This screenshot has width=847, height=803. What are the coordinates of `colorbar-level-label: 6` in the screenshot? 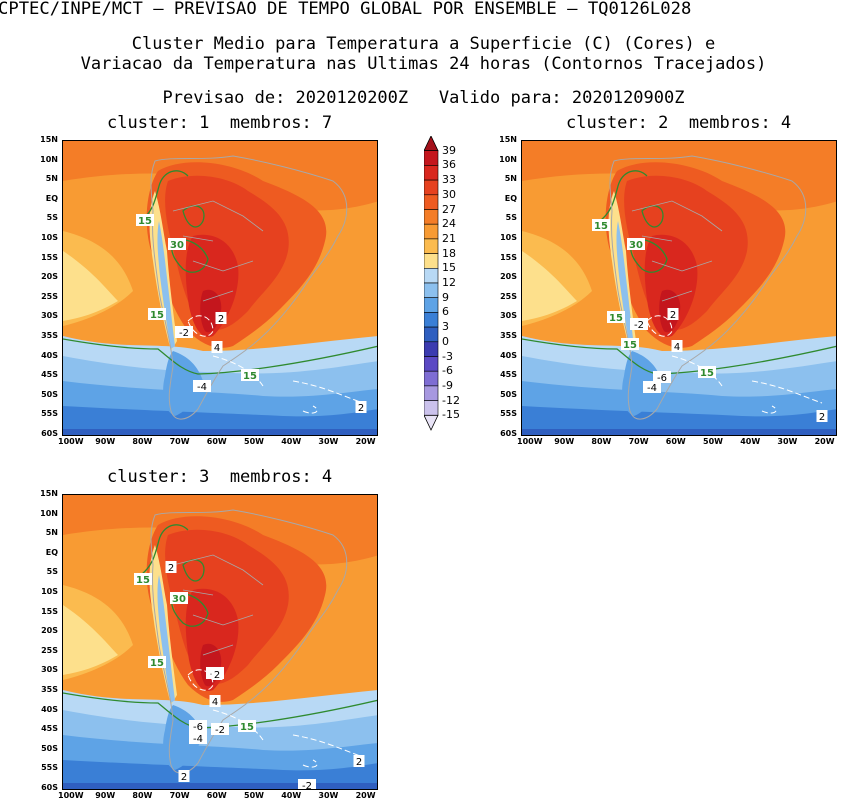 It's located at (445, 312).